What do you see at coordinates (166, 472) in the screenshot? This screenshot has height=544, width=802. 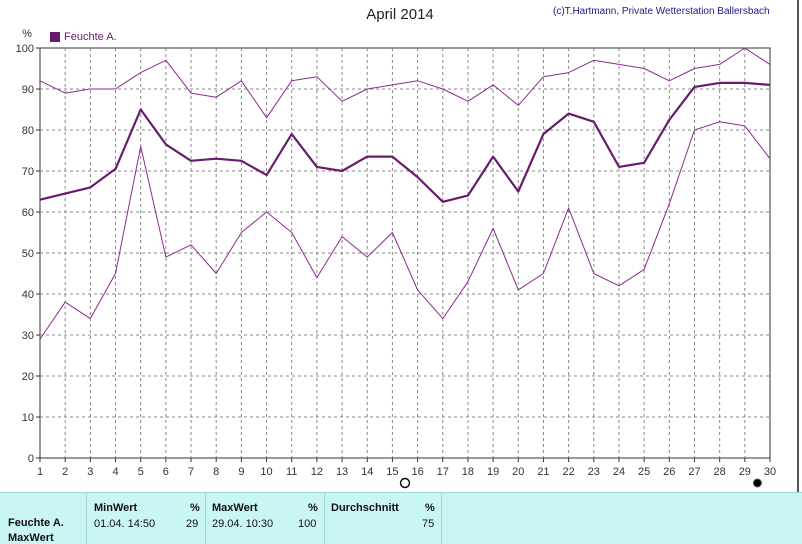 I see `x-tick-label: 6` at bounding box center [166, 472].